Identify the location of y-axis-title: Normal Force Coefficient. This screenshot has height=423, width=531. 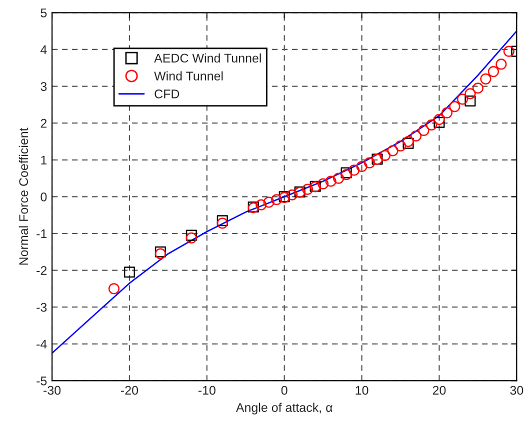
(23, 196).